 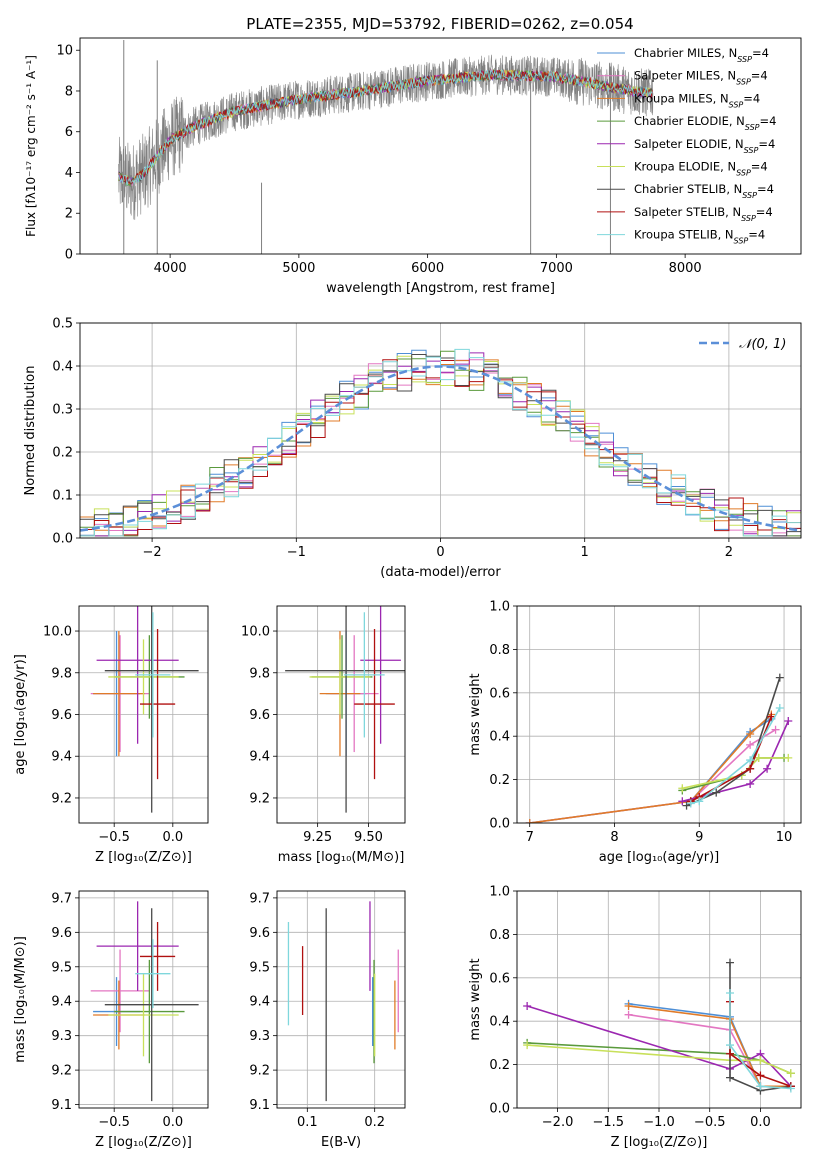 I want to click on observed-spectrum, so click(x=386, y=137).